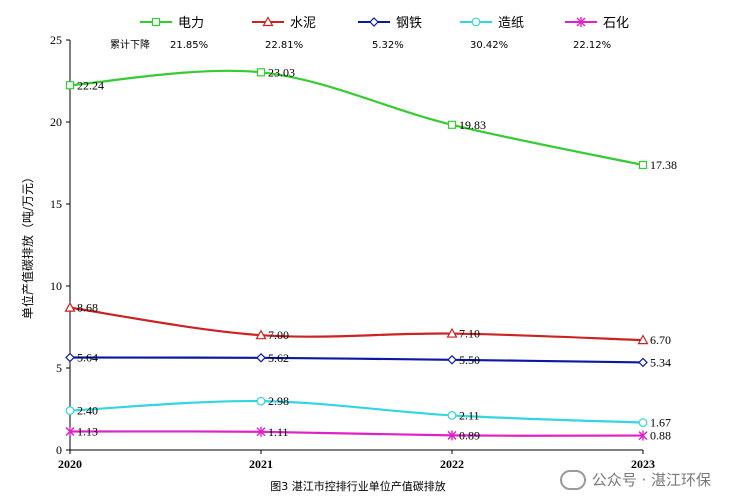 The height and width of the screenshot is (500, 733). What do you see at coordinates (651, 480) in the screenshot?
I see `watermark-text: 公众号 · 湛江环保` at bounding box center [651, 480].